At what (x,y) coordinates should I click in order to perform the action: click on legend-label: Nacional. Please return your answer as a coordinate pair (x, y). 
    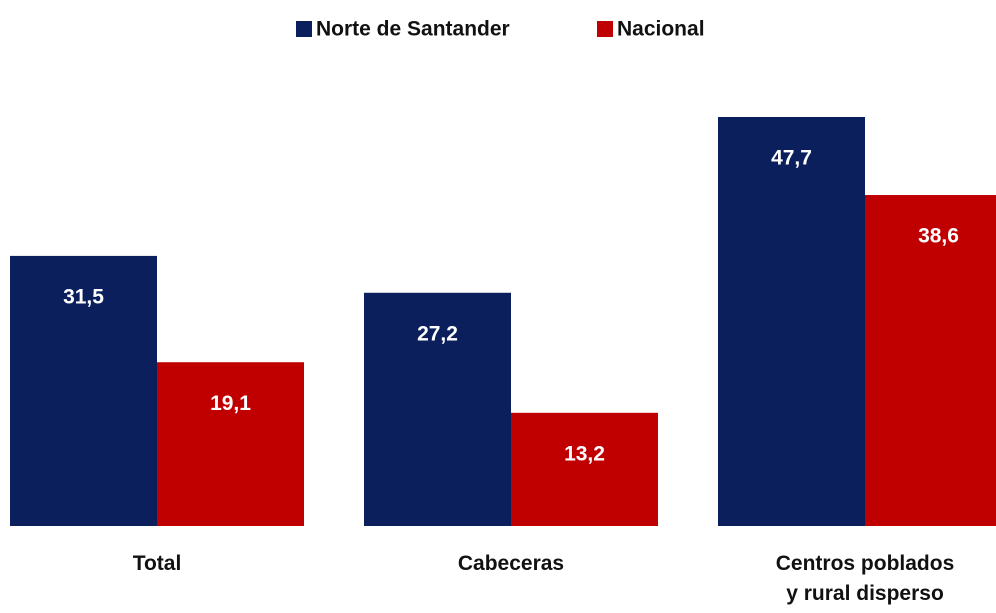
    Looking at the image, I should click on (661, 29).